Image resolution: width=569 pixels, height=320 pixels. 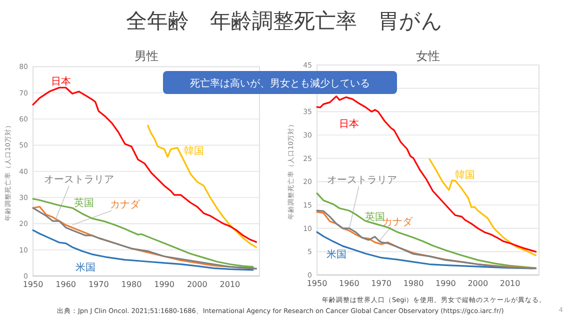 What do you see at coordinates (125, 204) in the screenshot?
I see `text: カナダ` at bounding box center [125, 204].